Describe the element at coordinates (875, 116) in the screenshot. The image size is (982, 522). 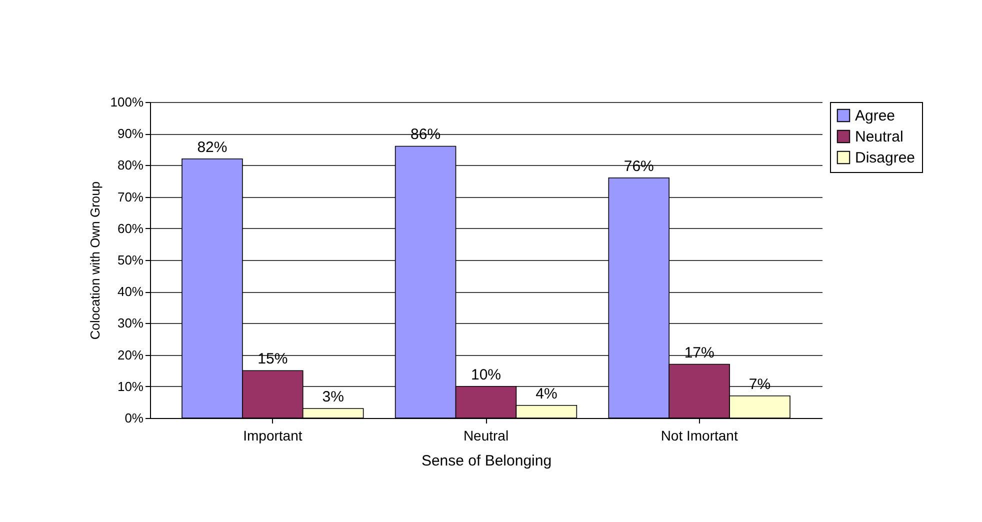
I see `legend-label: Agree` at that location.